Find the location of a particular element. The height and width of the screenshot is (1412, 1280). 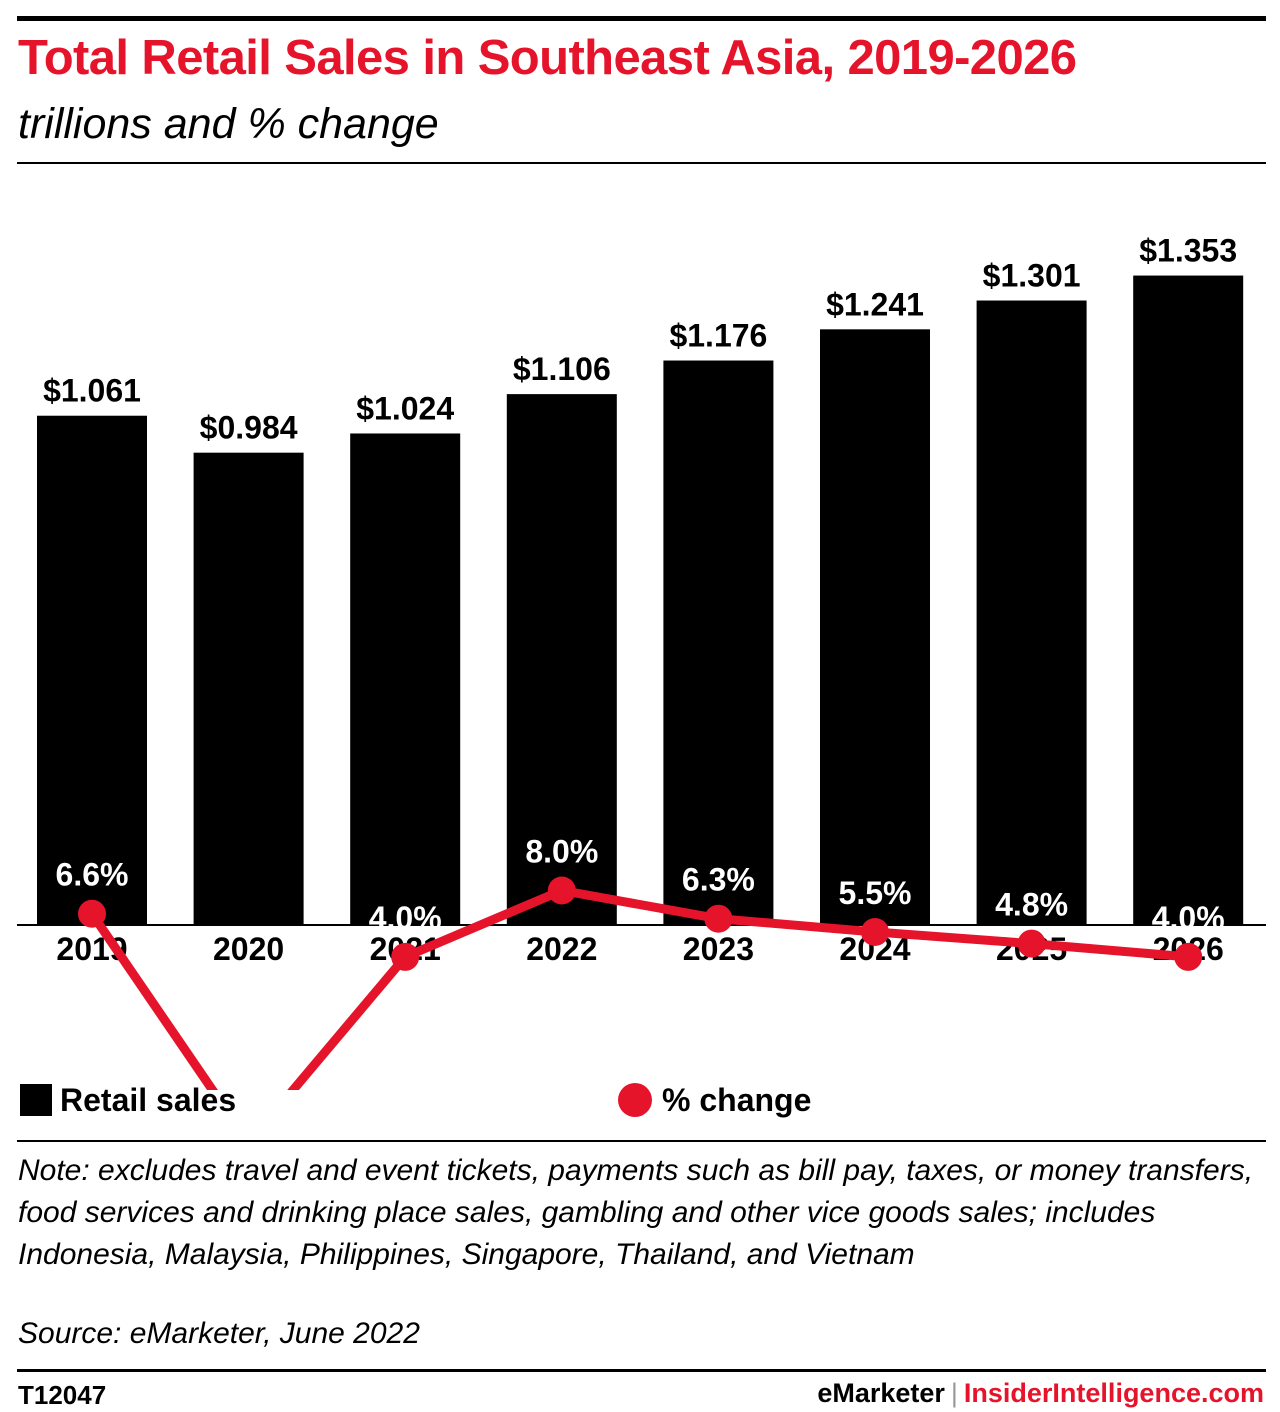

point-label-2026: 4.0% is located at coordinates (1188, 918).